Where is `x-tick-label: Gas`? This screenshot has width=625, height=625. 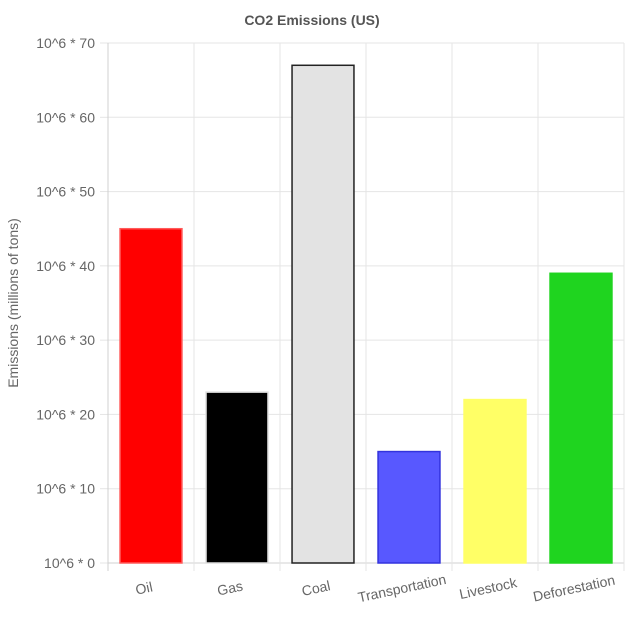
x-tick-label: Gas is located at coordinates (230, 588).